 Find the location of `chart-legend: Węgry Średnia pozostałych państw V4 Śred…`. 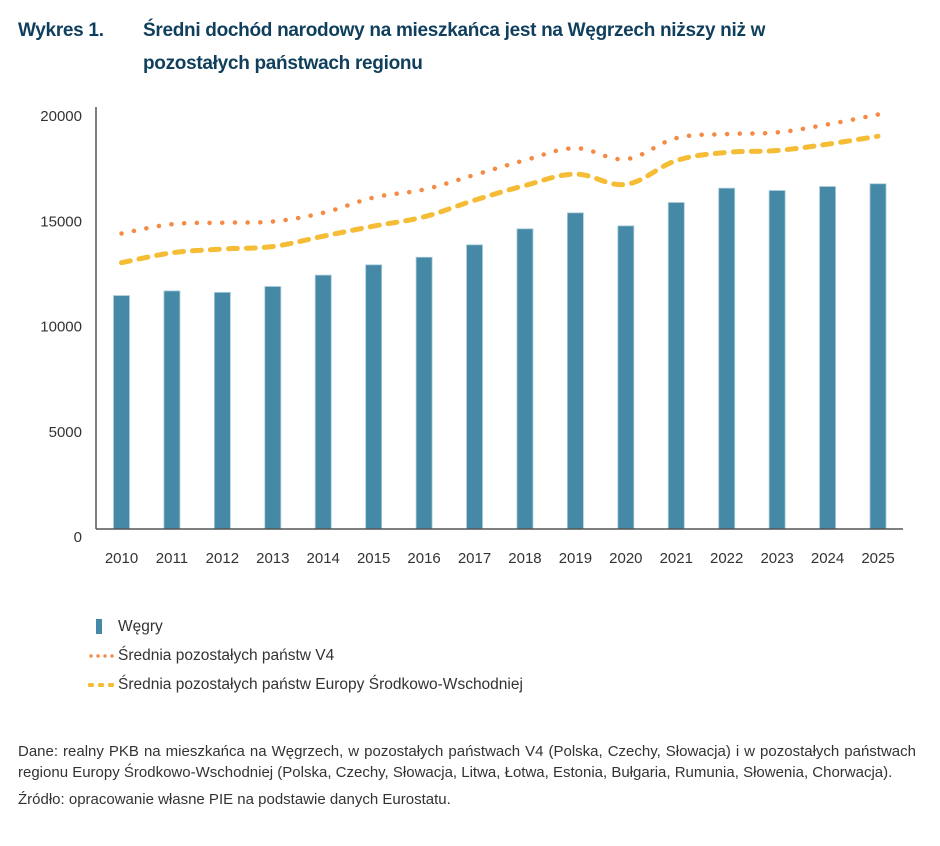

chart-legend: Węgry Średnia pozostałych państw V4 Śred… is located at coordinates (305, 655).